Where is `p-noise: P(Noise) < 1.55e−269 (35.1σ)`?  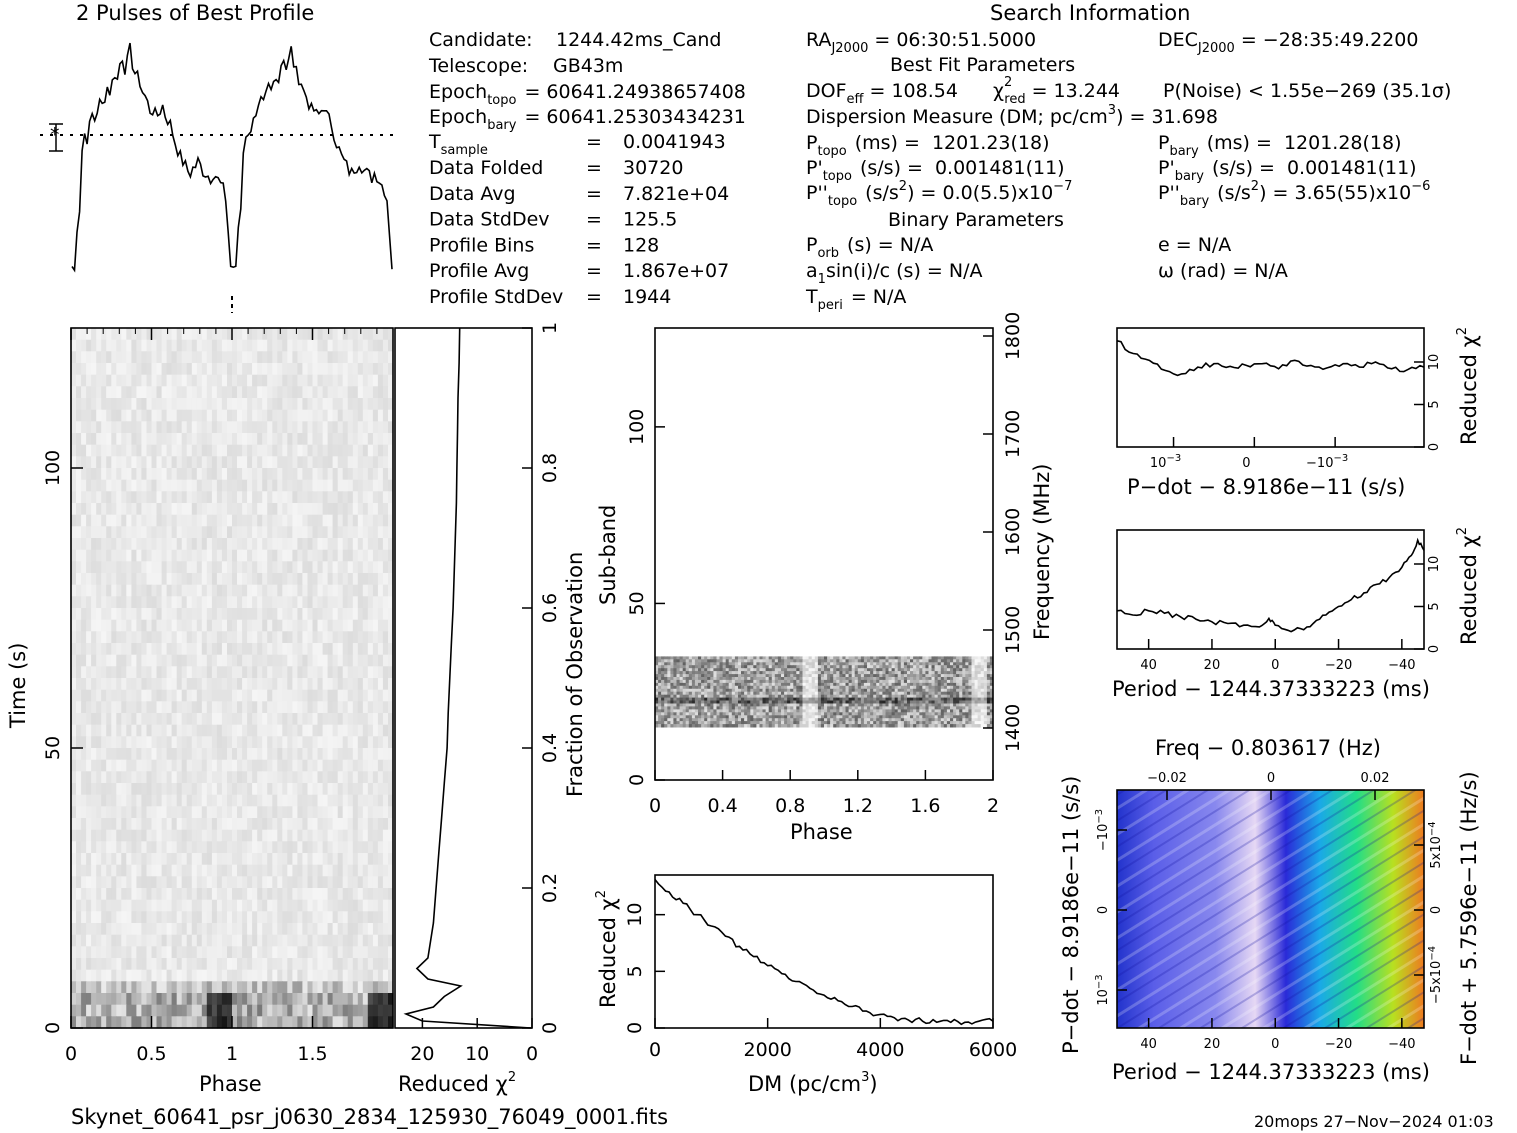
p-noise: P(Noise) < 1.55e−269 (35.1σ) is located at coordinates (1307, 91).